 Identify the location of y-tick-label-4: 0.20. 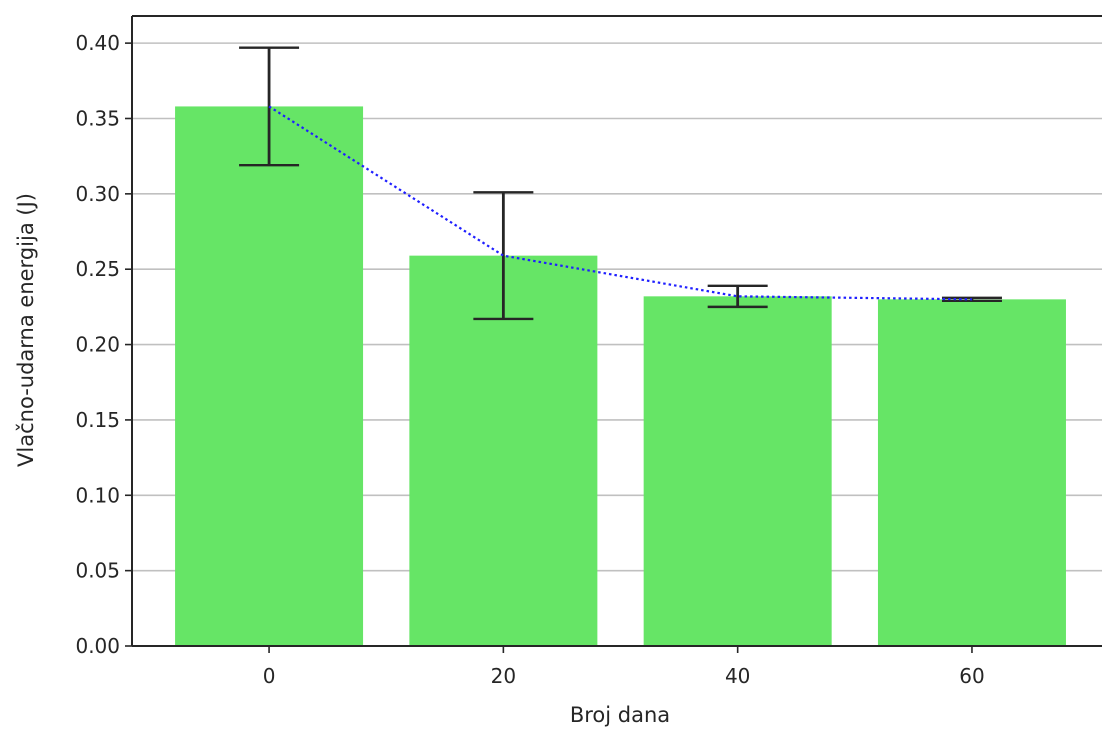
(97, 345).